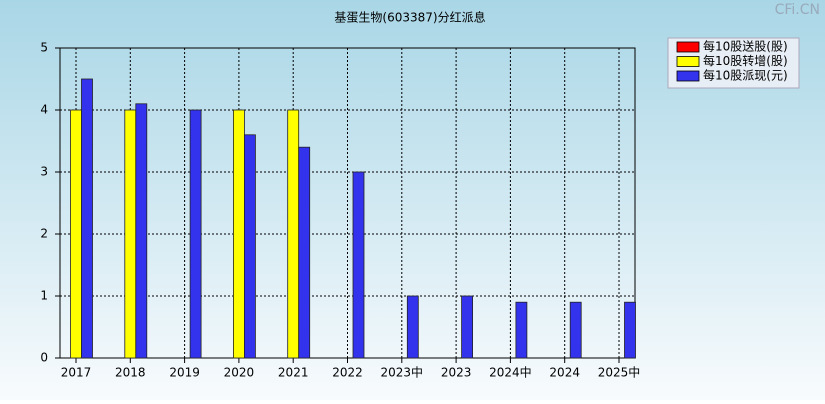  Describe the element at coordinates (130, 373) in the screenshot. I see `x-tick-label: 2018` at that location.